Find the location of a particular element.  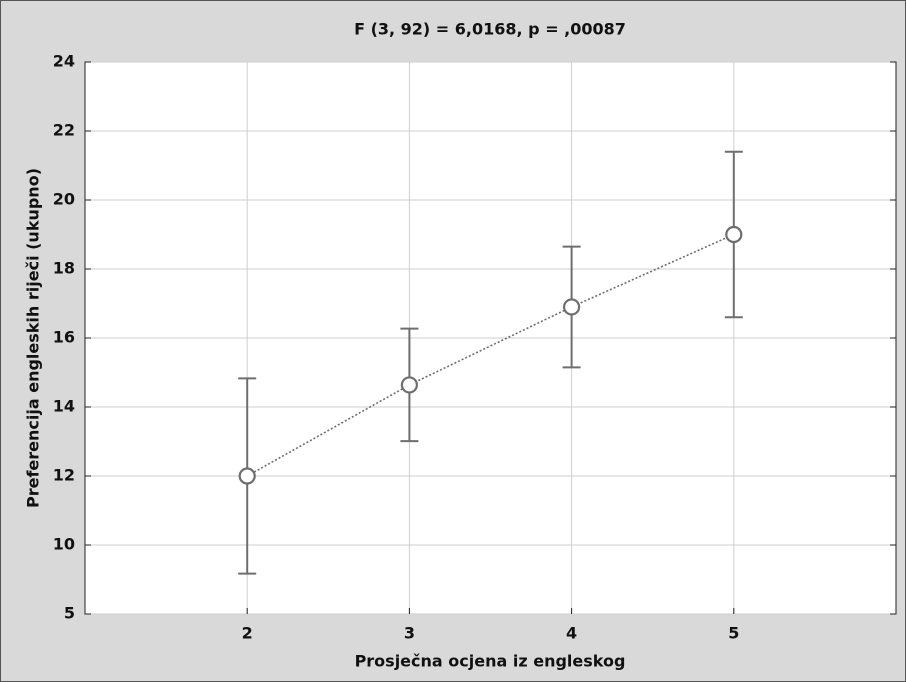

y-tick-label: 18 is located at coordinates (64, 268).